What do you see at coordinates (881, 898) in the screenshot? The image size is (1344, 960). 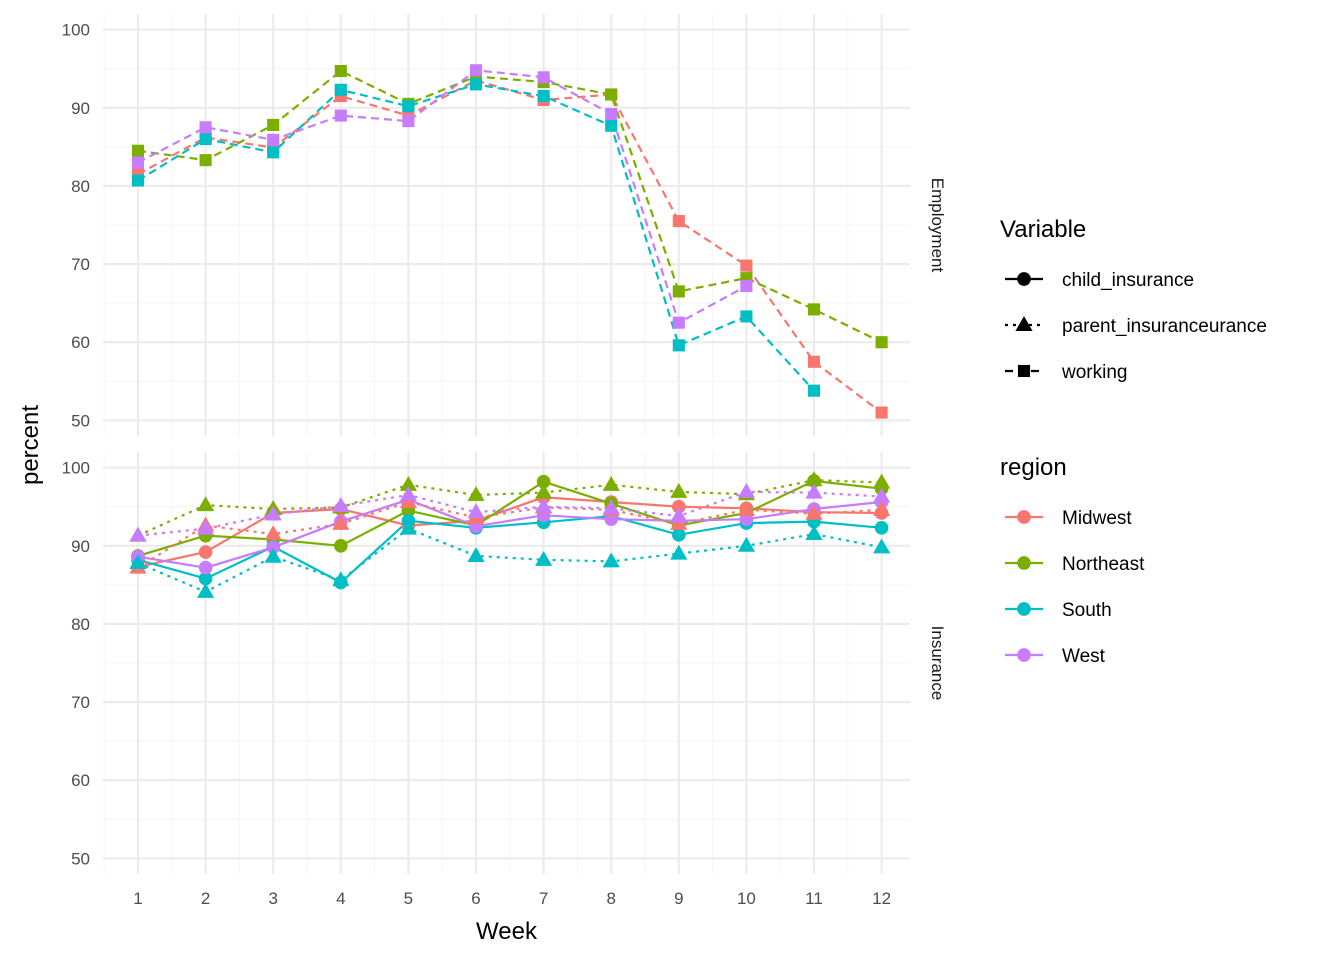 I see `x-tick-label: 12` at bounding box center [881, 898].